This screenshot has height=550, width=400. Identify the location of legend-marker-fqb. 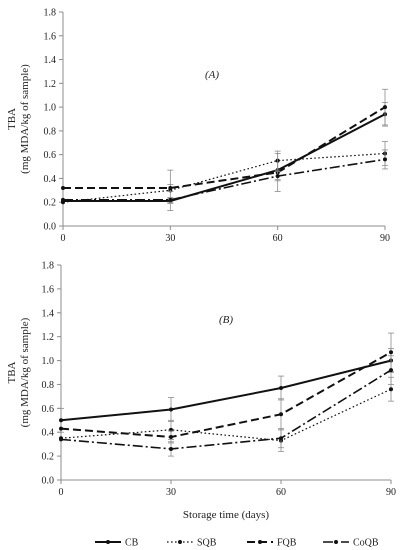
(260, 542).